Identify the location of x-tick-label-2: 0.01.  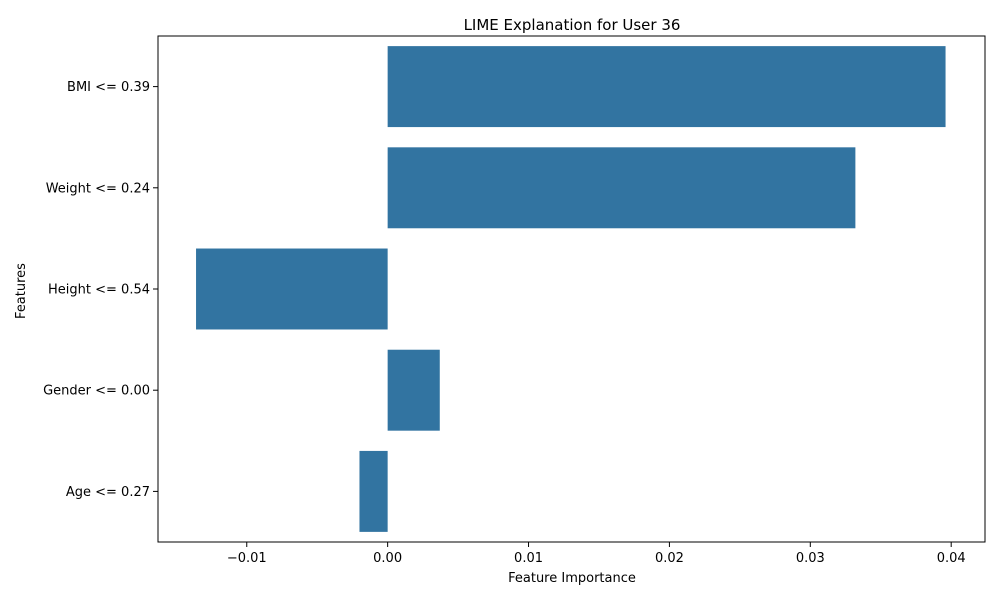
(528, 558).